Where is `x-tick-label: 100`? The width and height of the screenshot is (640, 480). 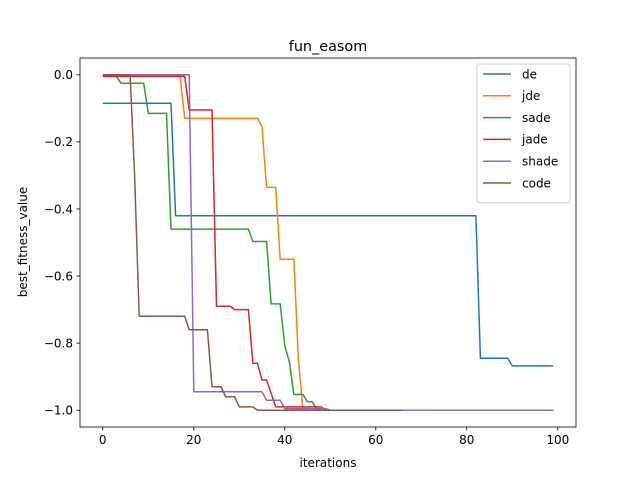
x-tick-label: 100 is located at coordinates (557, 440).